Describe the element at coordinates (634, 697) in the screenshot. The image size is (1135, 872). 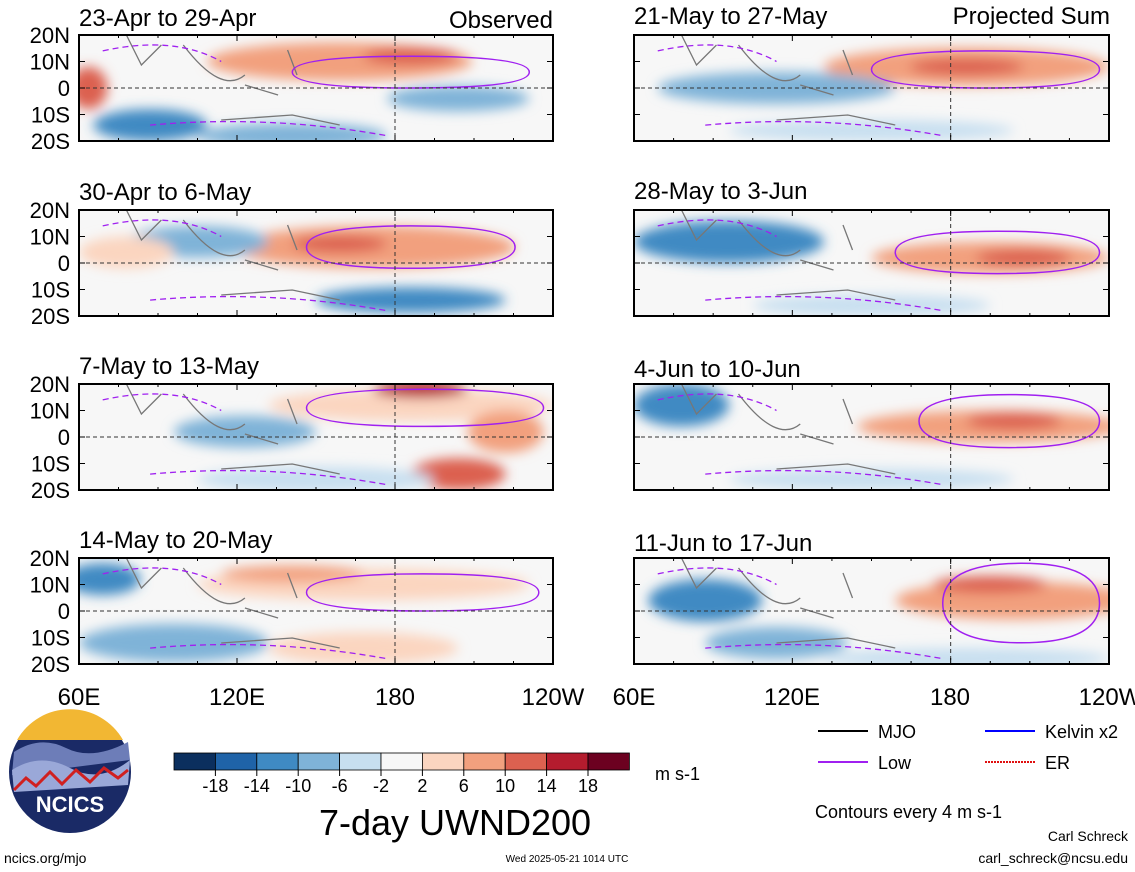
I see `x-label-60e-right: 60E` at that location.